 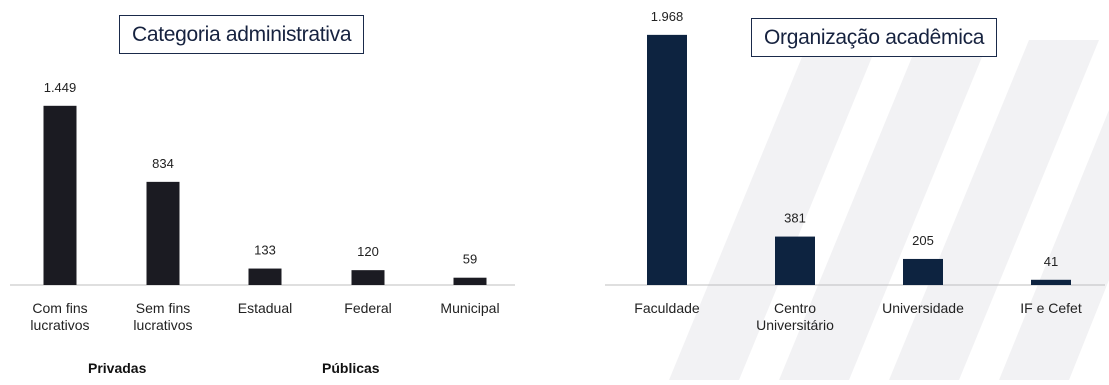 I want to click on data-label: 133, so click(x=265, y=250).